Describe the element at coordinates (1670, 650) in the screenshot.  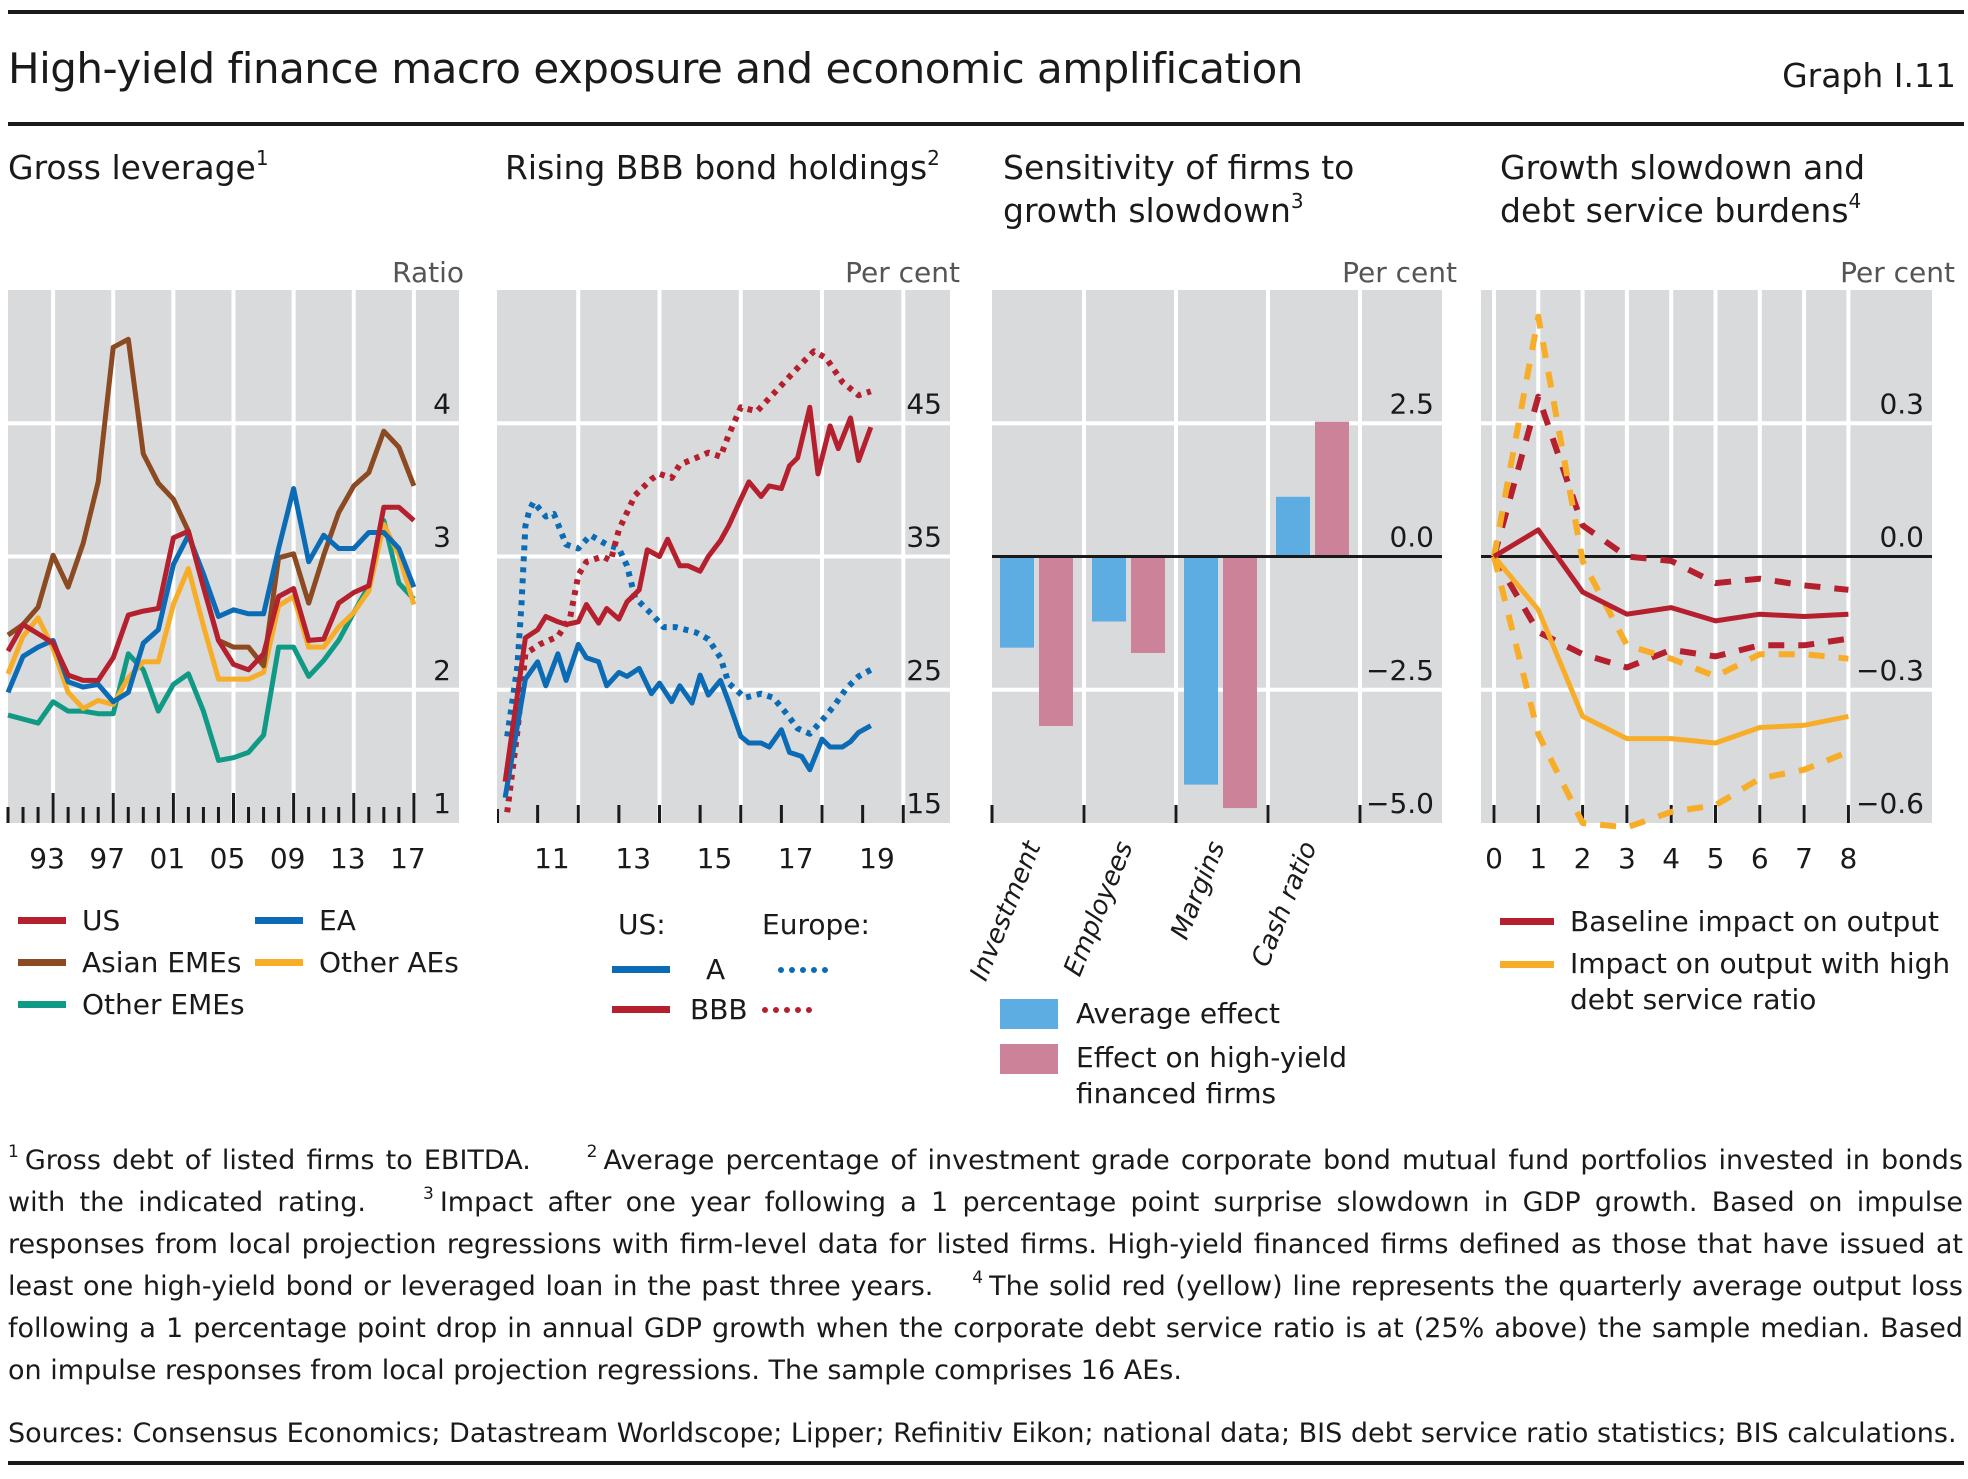
I see `series-line-impact-on-output-with-high-debt-service-ratio` at that location.